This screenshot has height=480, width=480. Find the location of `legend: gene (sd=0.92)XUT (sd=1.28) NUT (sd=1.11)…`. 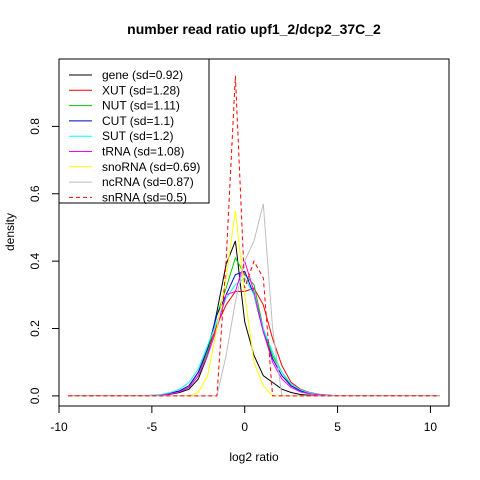

legend: gene (sd=0.92)XUT (sd=1.28) NUT (sd=1.11)… is located at coordinates (134, 131).